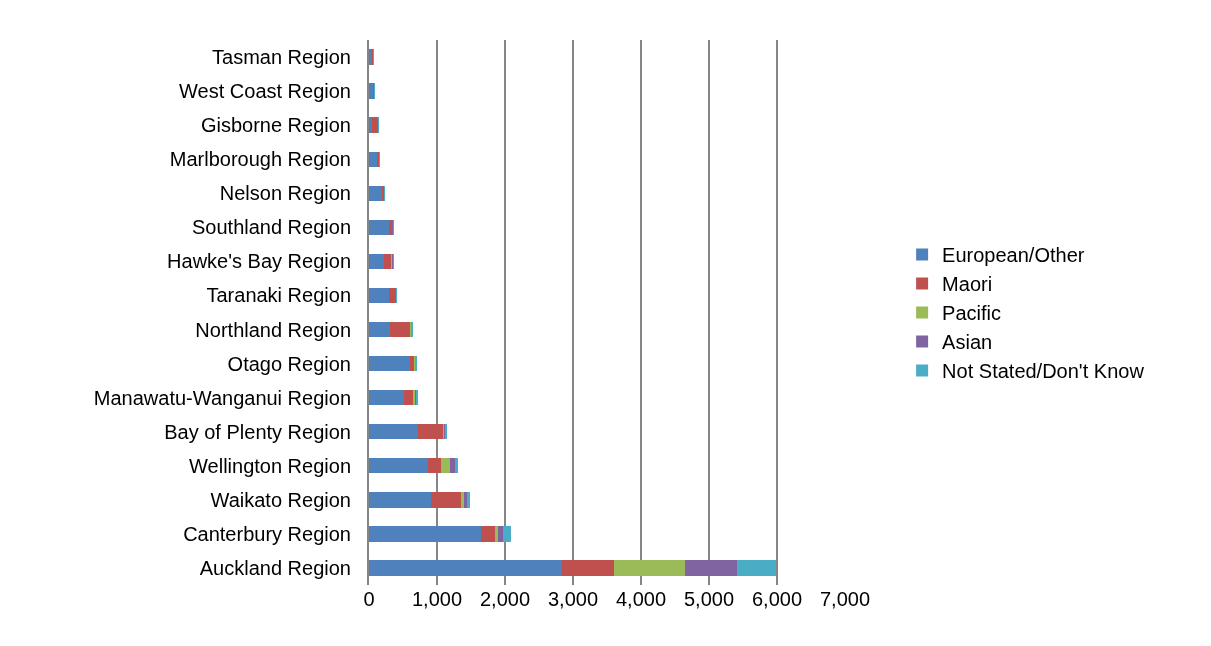 The height and width of the screenshot is (646, 1211). Describe the element at coordinates (967, 284) in the screenshot. I see `legend-label: Maori` at that location.